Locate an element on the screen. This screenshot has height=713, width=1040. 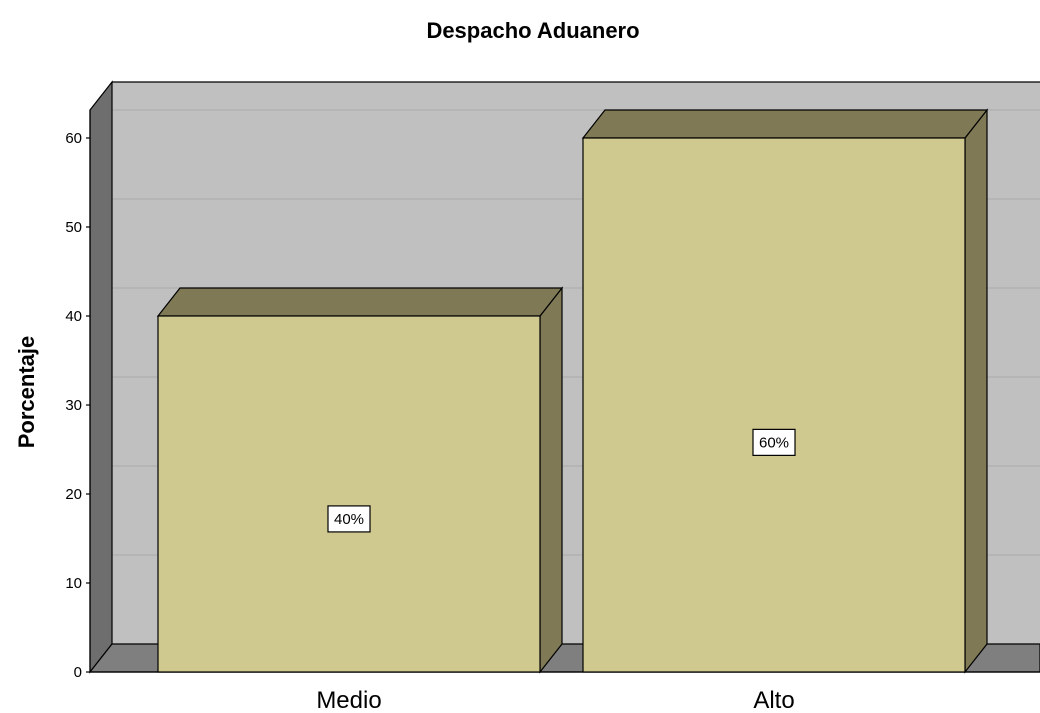
plot-left-wall is located at coordinates (101, 377).